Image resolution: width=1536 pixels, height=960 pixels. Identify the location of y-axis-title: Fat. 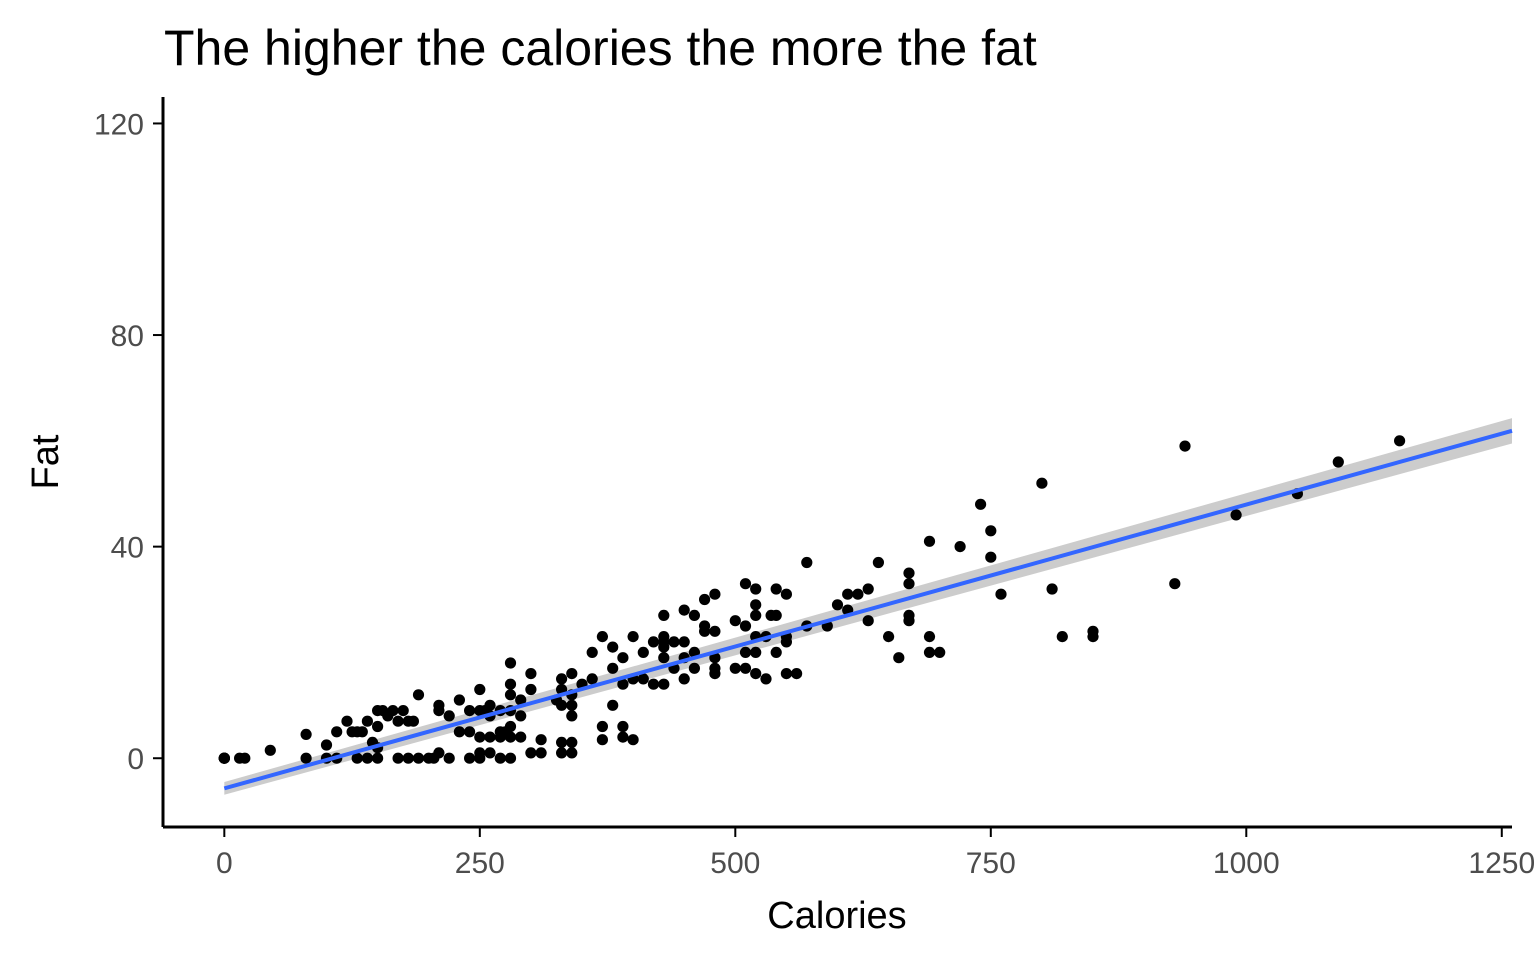
(46, 461).